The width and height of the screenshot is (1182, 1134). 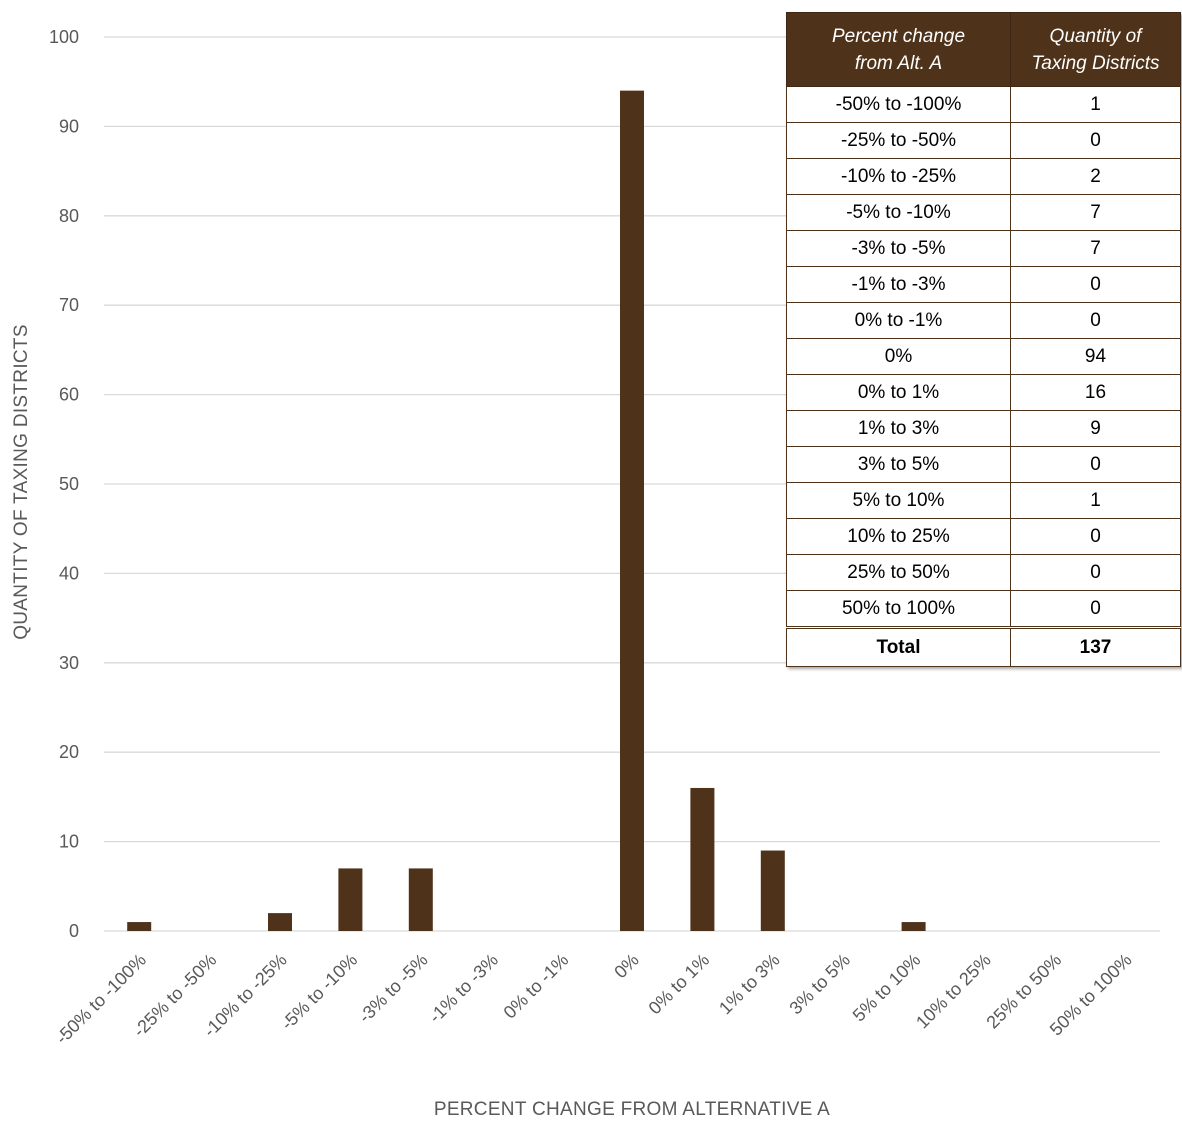 I want to click on table-row: -10% to -25% 2, so click(x=983, y=176).